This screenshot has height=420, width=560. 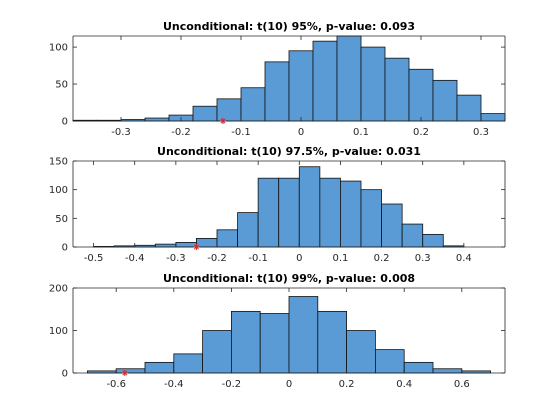 I want to click on subplot-1-title: Unconditional: t(10) 95%, p-value: 0.093, so click(x=289, y=26).